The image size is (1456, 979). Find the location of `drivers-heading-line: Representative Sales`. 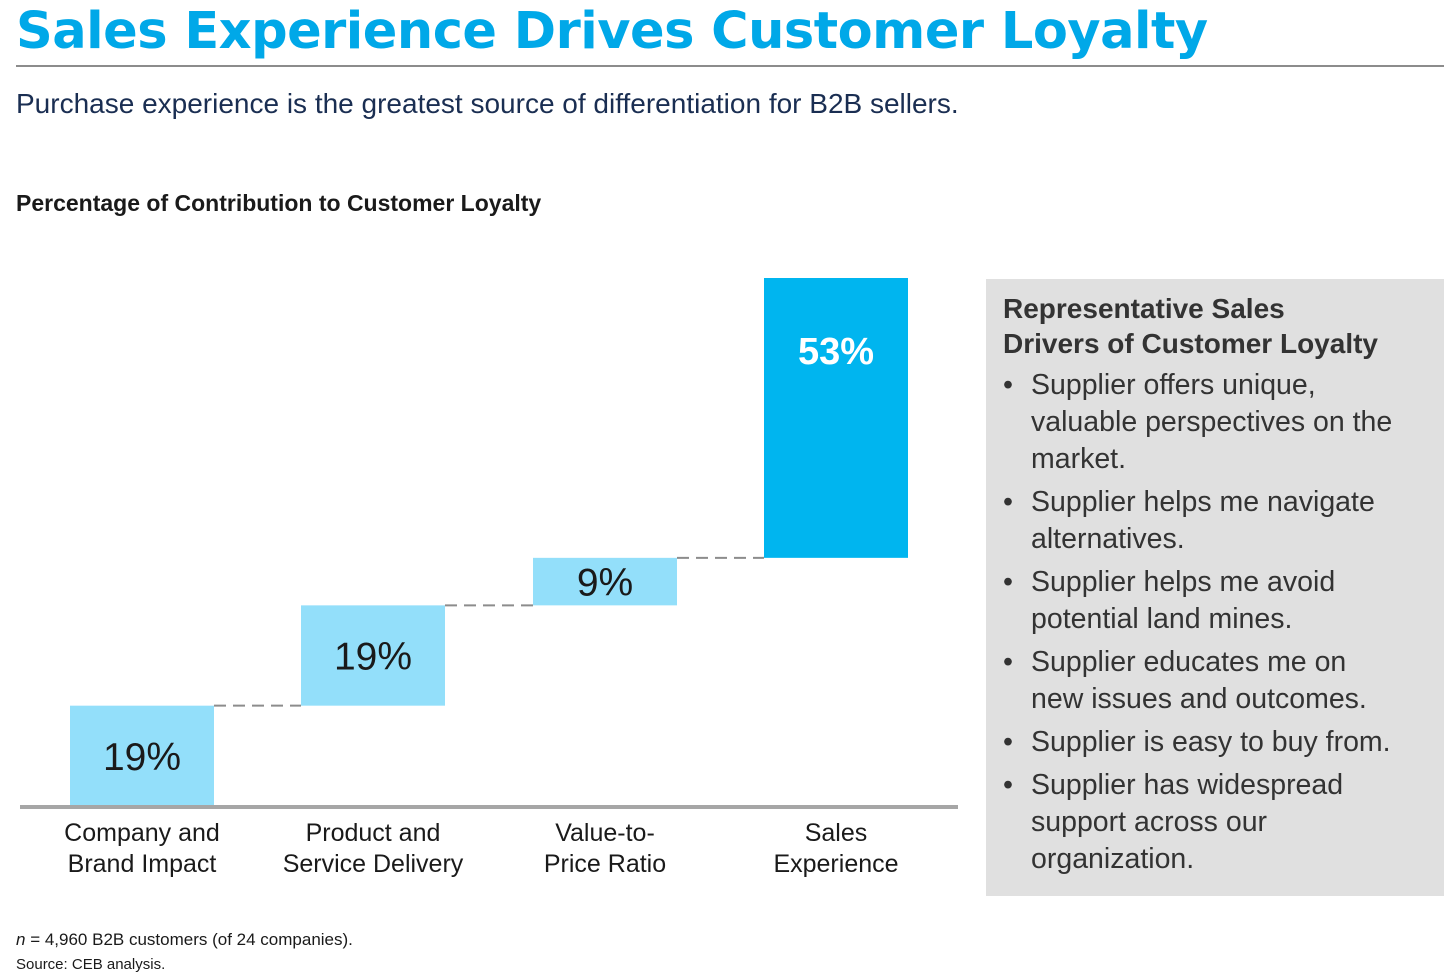

drivers-heading-line: Representative Sales is located at coordinates (1144, 308).